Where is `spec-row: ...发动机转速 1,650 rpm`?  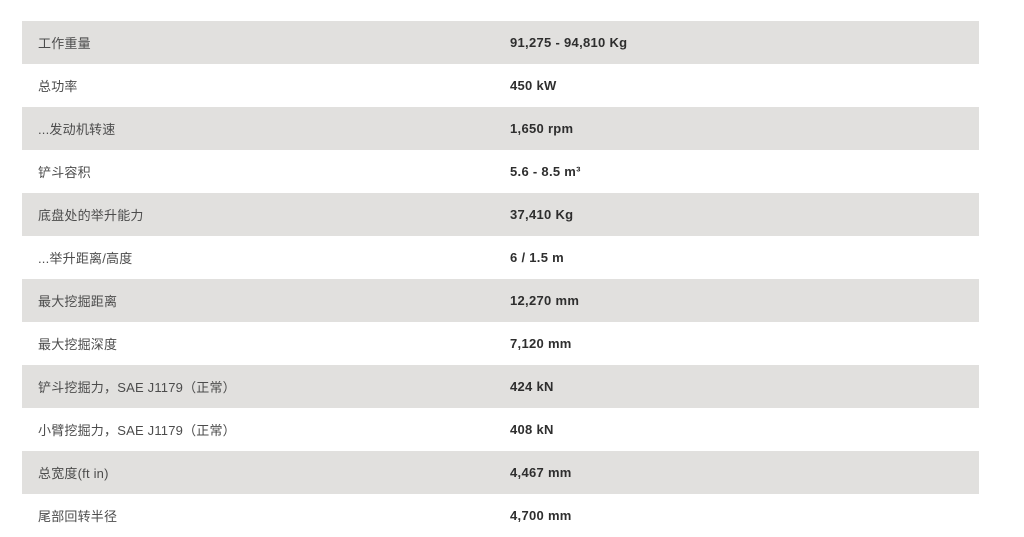
spec-row: ...发动机转速 1,650 rpm is located at coordinates (500, 128).